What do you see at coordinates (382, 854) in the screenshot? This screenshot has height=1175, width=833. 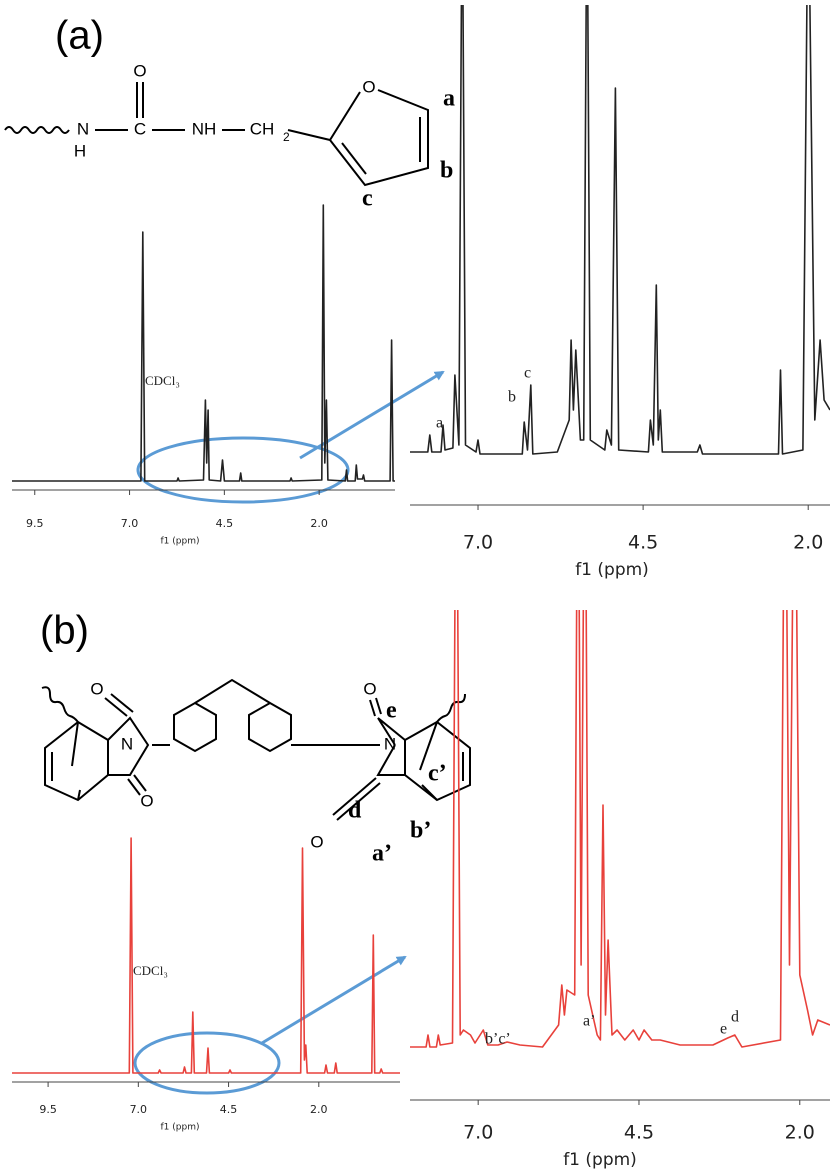 I see `proton-label: a’` at bounding box center [382, 854].